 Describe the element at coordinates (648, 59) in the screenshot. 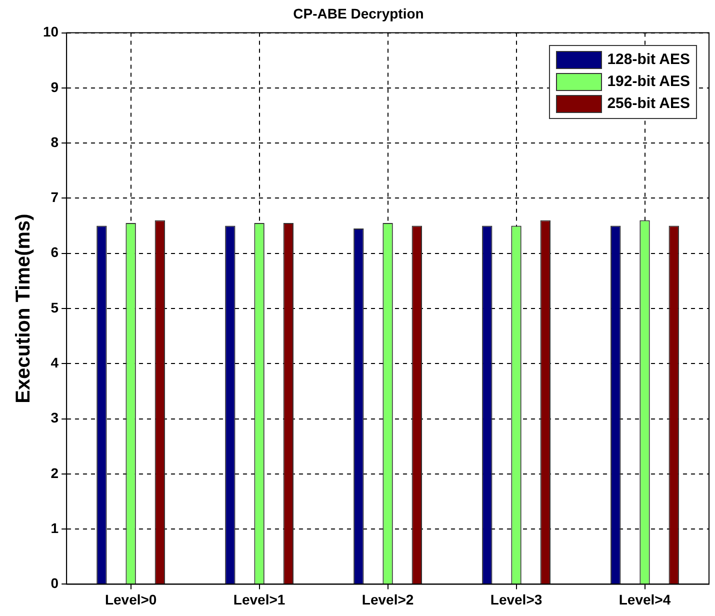

I see `legend-label: 128-bit AES` at that location.